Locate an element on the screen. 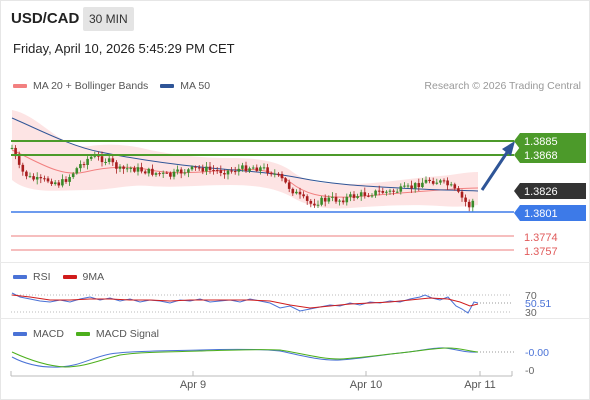 The width and height of the screenshot is (590, 400). research-credit: Research © 2026 Trading Central is located at coordinates (502, 86).